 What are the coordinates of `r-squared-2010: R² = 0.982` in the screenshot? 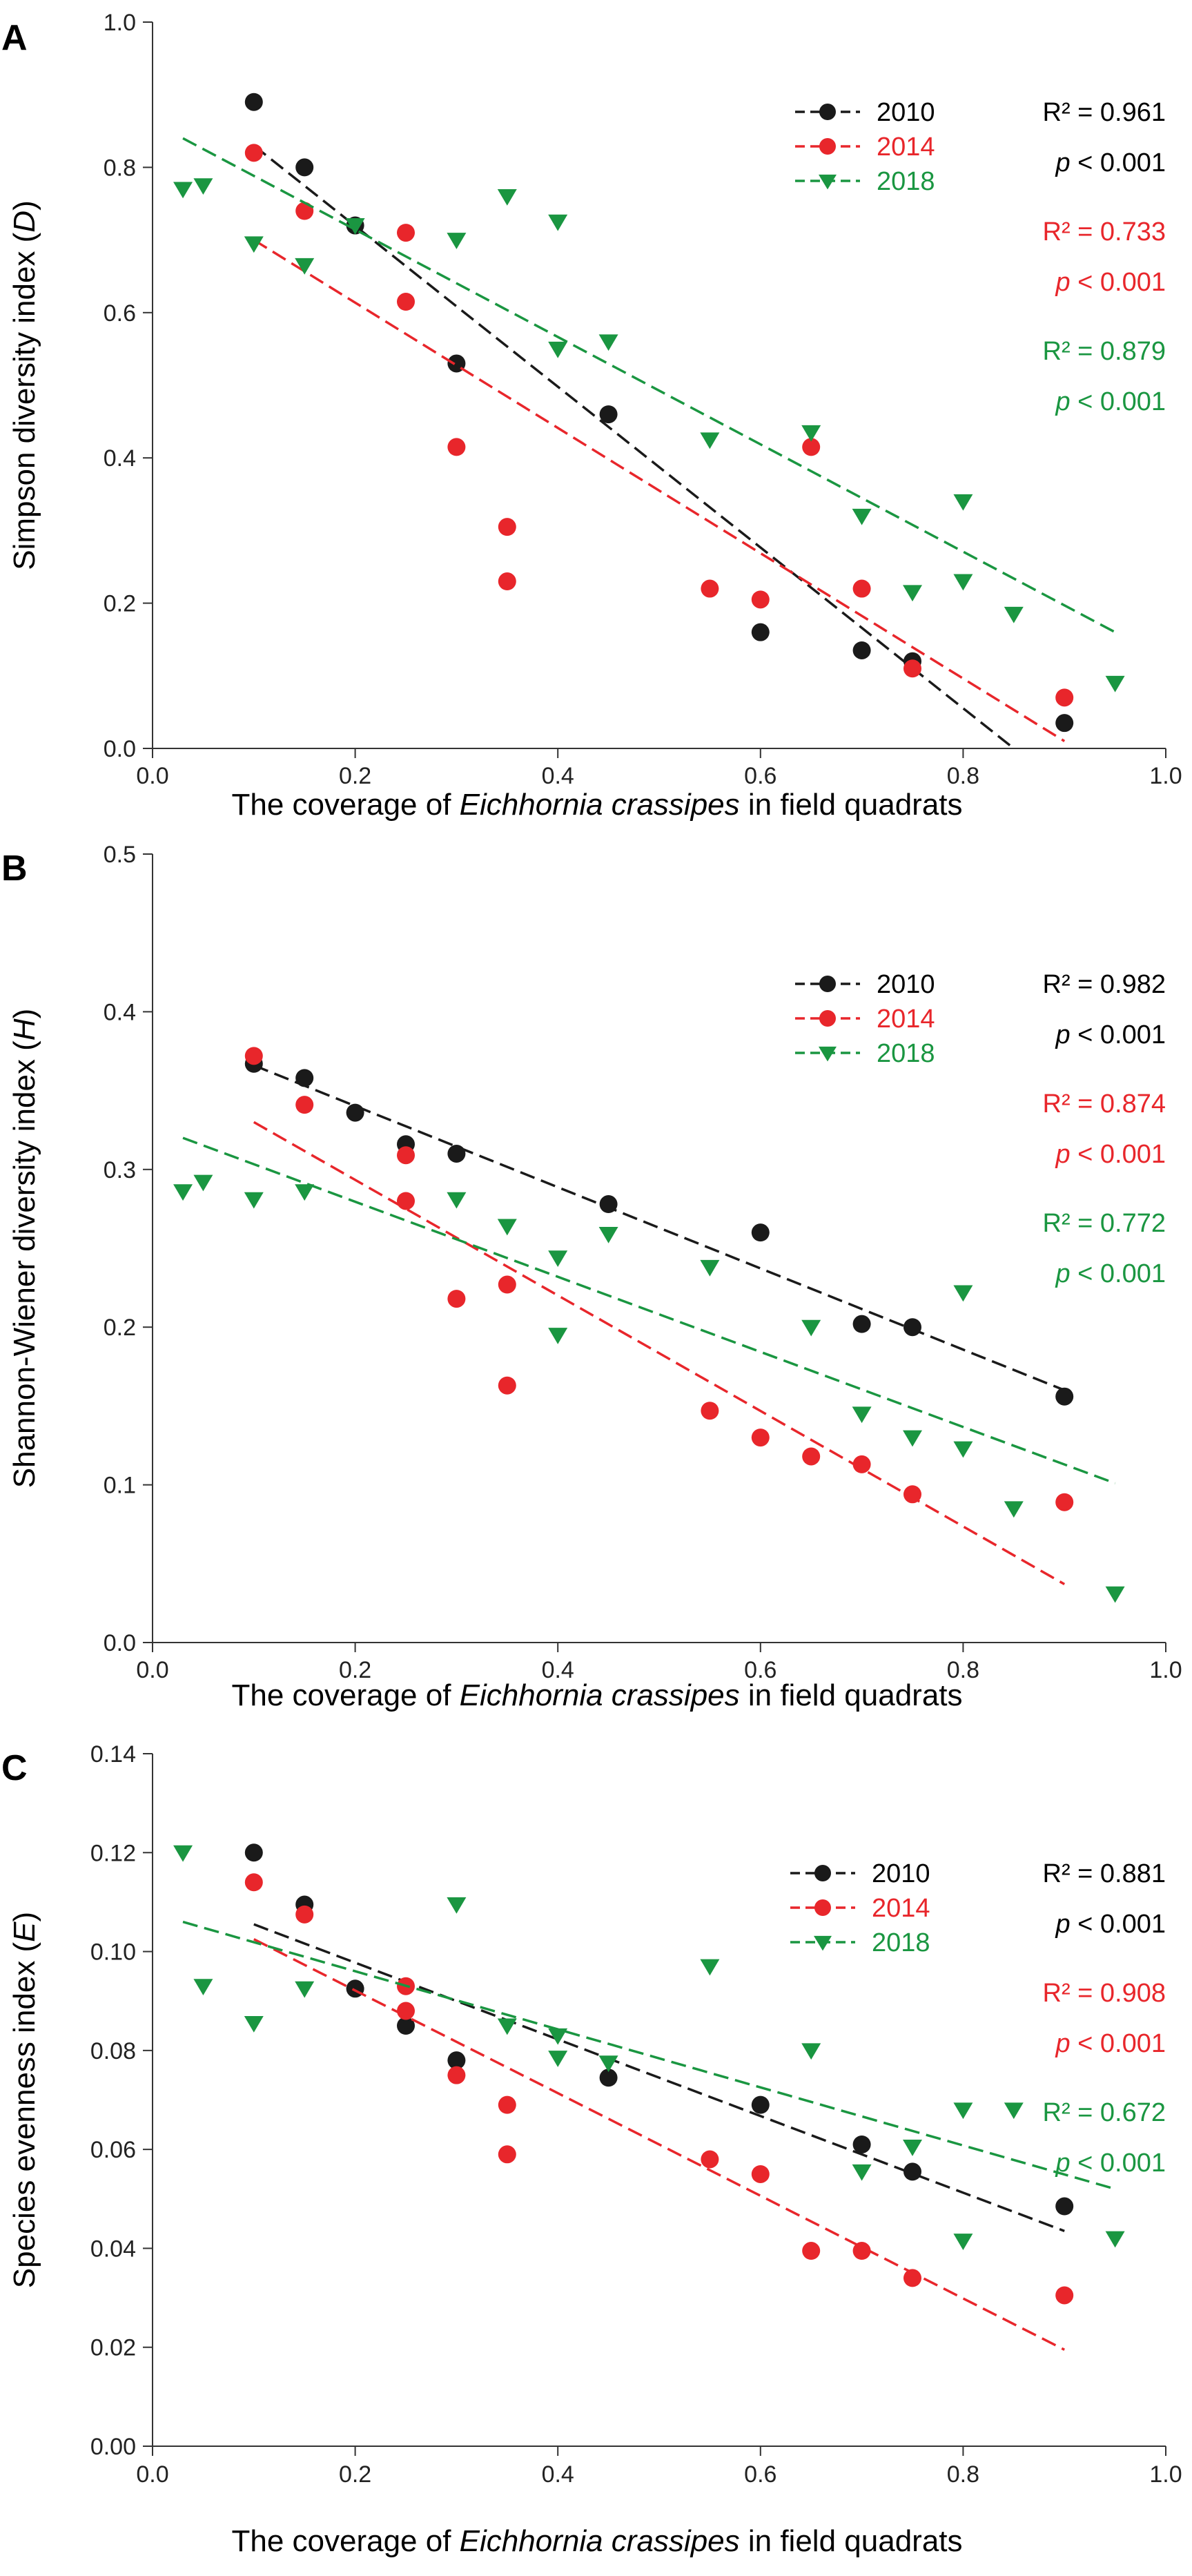 It's located at (1104, 985).